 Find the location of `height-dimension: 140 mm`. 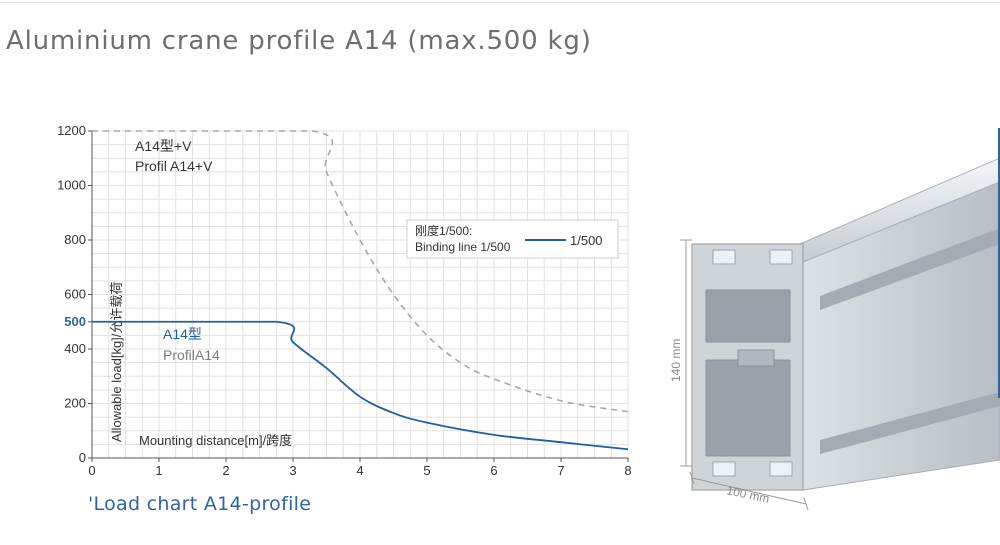

height-dimension: 140 mm is located at coordinates (680, 353).